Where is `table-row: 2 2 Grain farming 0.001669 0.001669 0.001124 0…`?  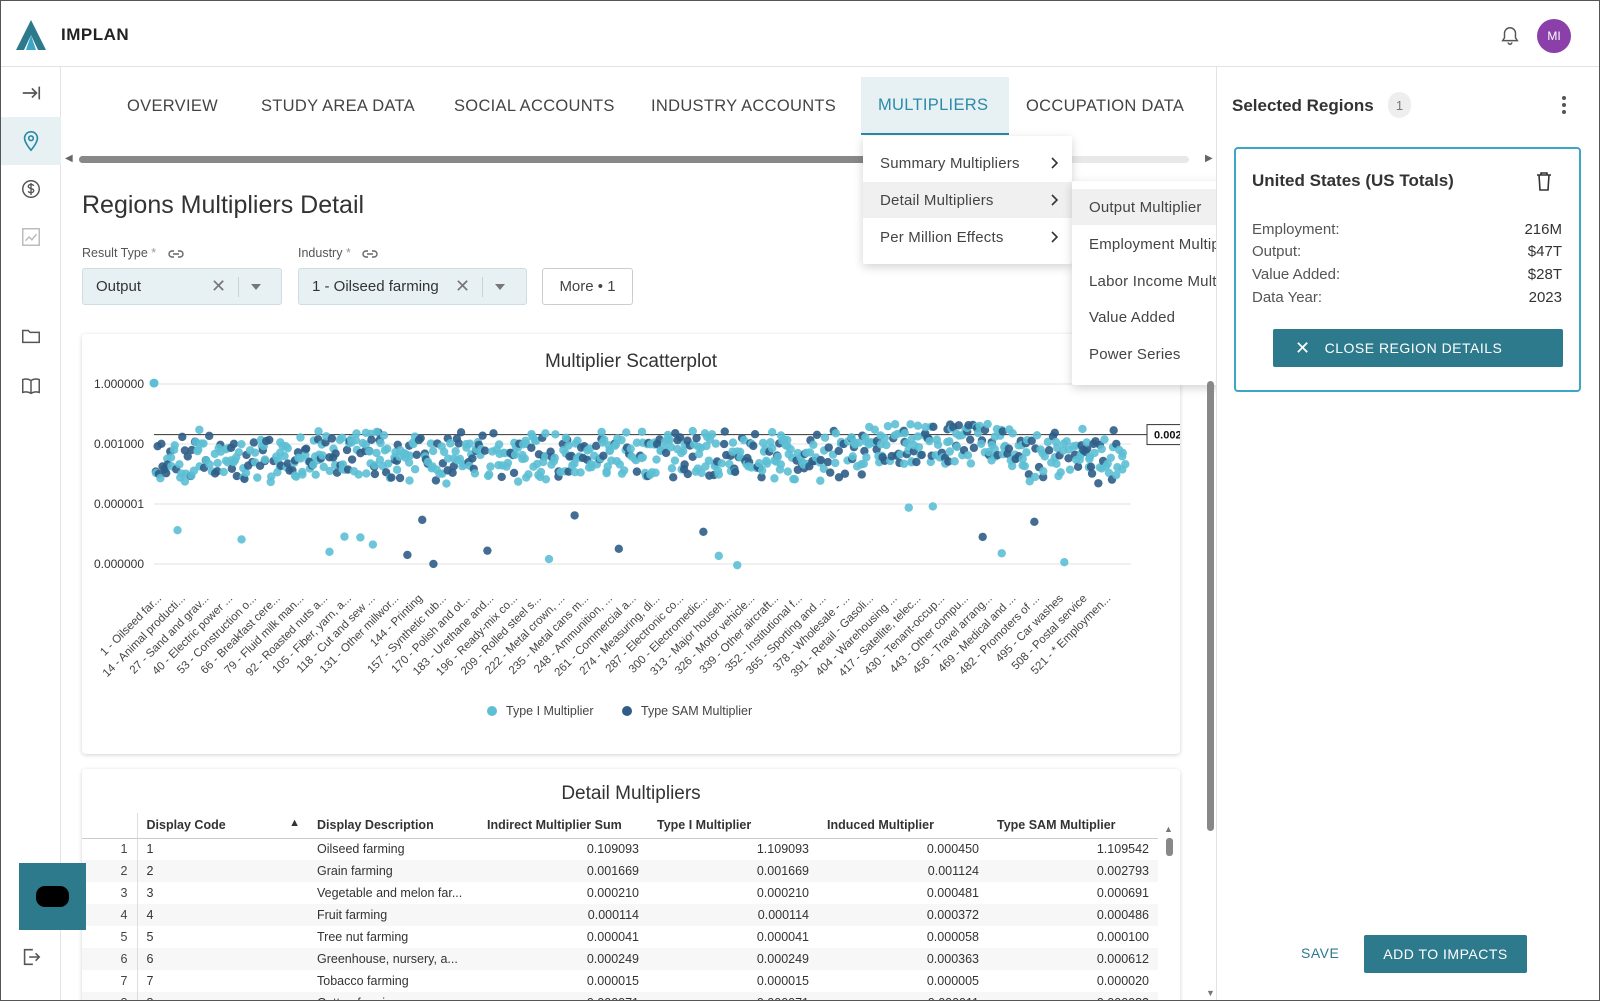
table-row: 2 2 Grain farming 0.001669 0.001669 0.001124 0… is located at coordinates (620, 871).